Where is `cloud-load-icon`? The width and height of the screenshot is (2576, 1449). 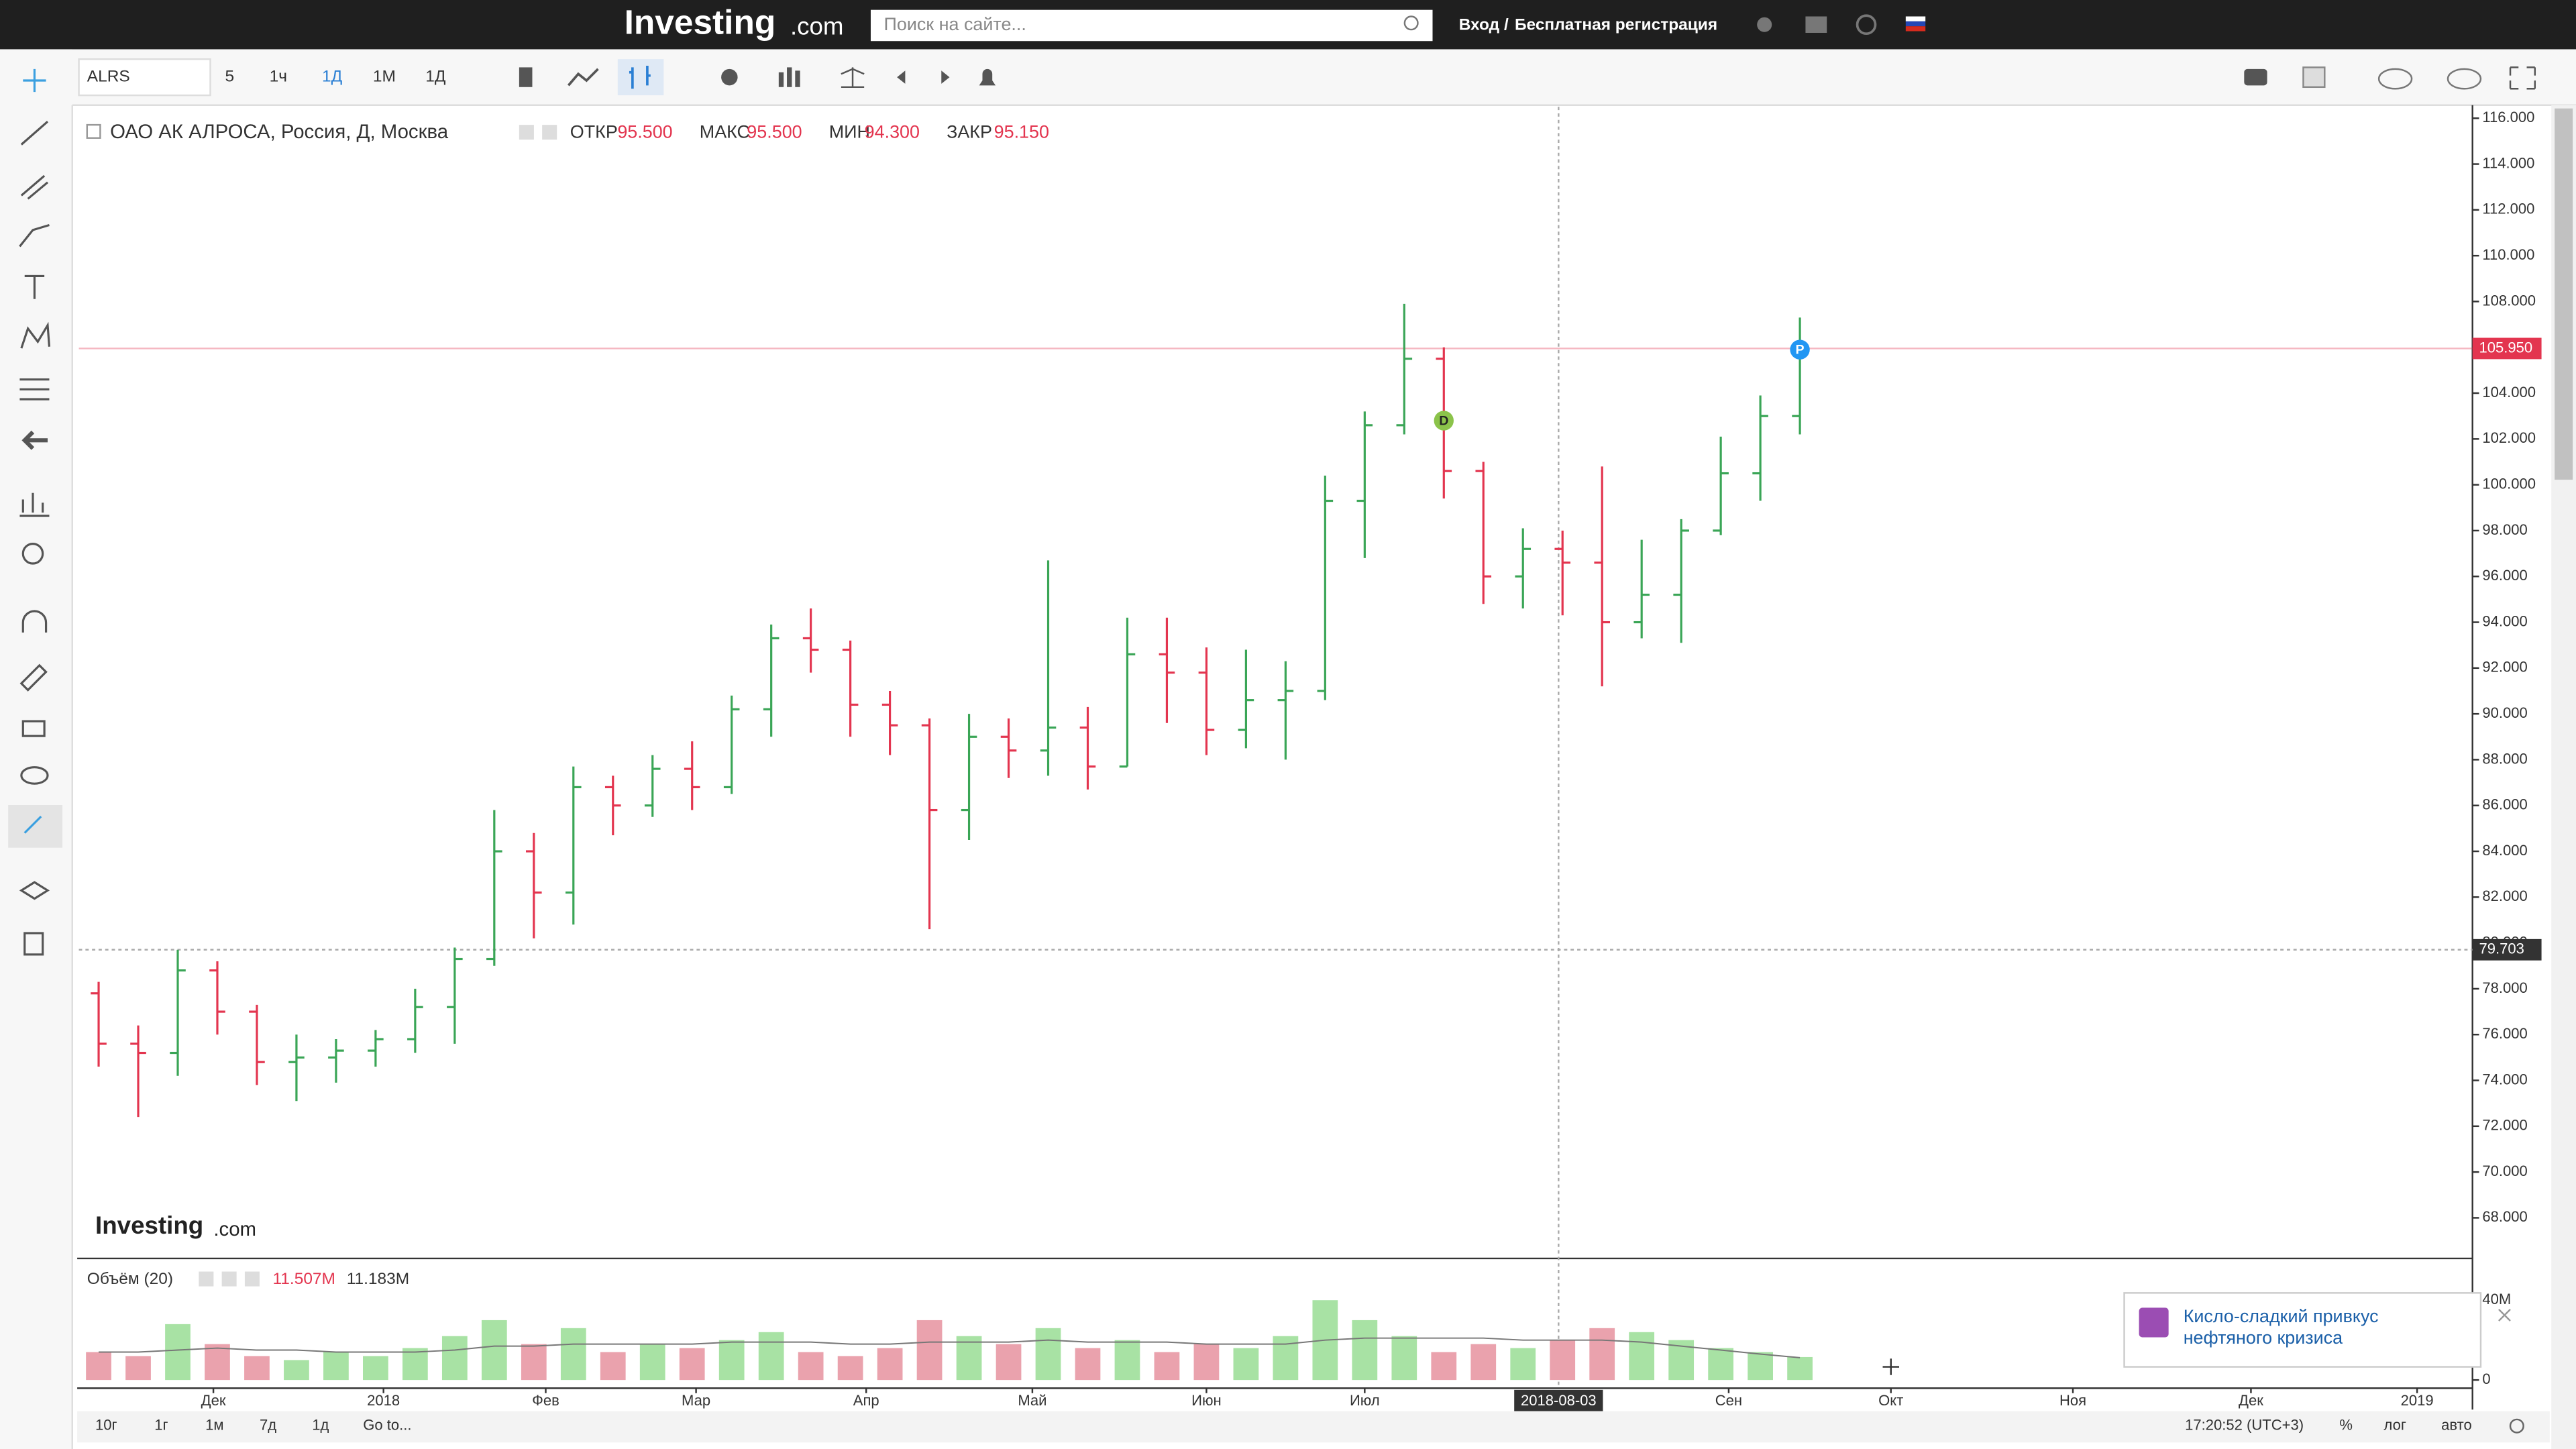 cloud-load-icon is located at coordinates (2395, 79).